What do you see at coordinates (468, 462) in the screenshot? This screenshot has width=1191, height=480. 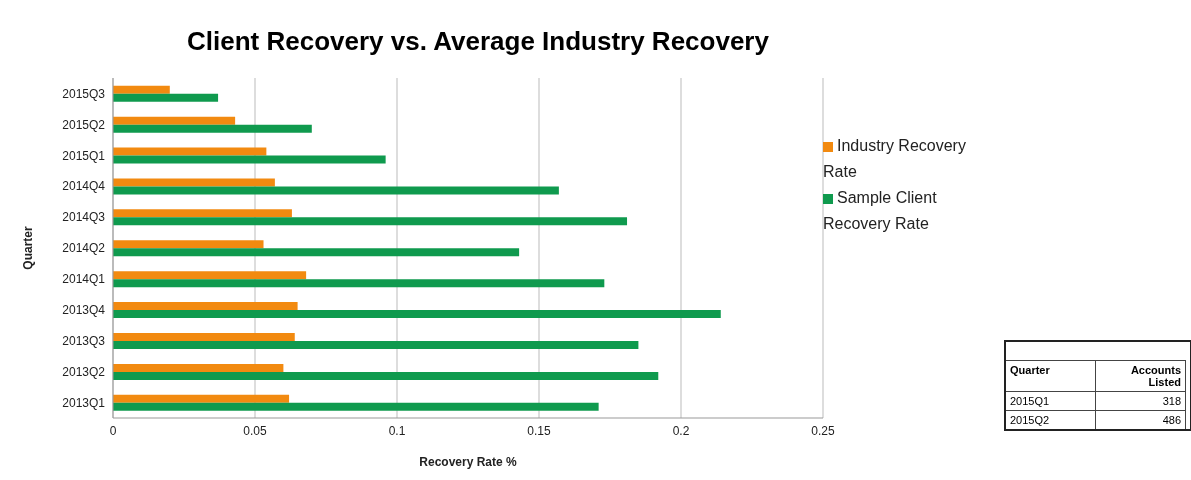 I see `x-axis-title: Recovery Rate %` at bounding box center [468, 462].